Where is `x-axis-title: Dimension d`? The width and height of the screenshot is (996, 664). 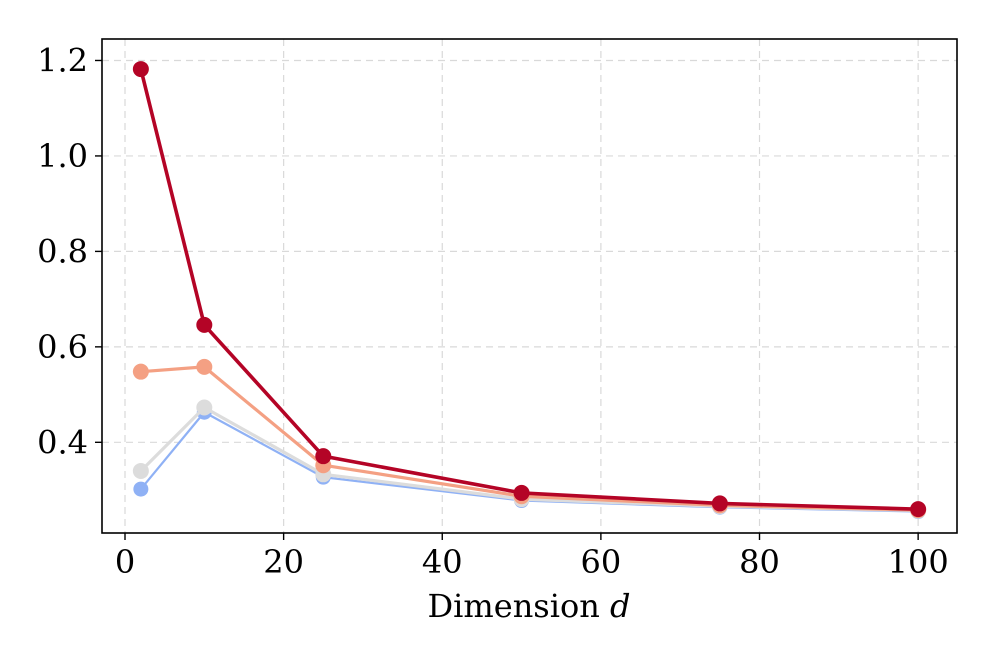
x-axis-title: Dimension d is located at coordinates (529, 606).